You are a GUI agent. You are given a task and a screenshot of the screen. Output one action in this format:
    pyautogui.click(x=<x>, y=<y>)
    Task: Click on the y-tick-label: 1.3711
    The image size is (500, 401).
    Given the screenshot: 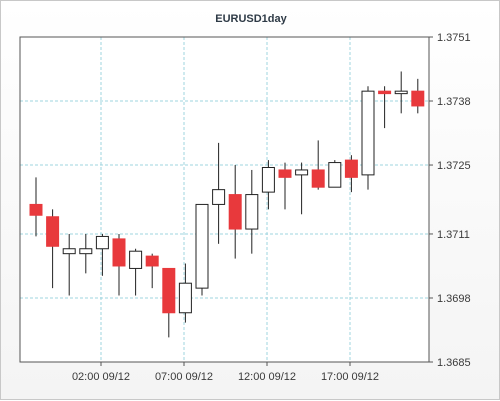 What is the action you would take?
    pyautogui.click(x=453, y=235)
    